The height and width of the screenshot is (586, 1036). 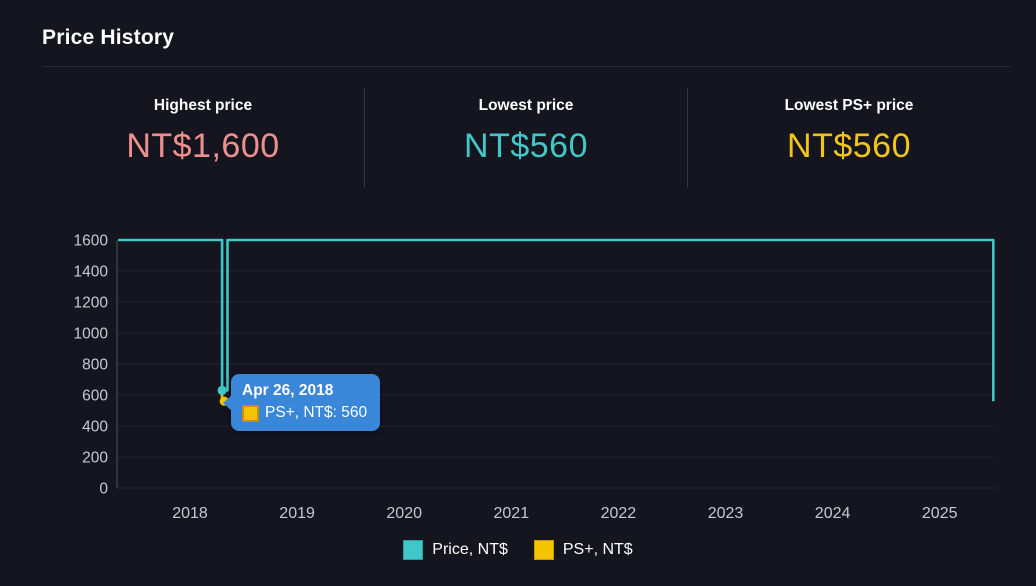 What do you see at coordinates (203, 146) in the screenshot?
I see `stat-value: NT$1,600` at bounding box center [203, 146].